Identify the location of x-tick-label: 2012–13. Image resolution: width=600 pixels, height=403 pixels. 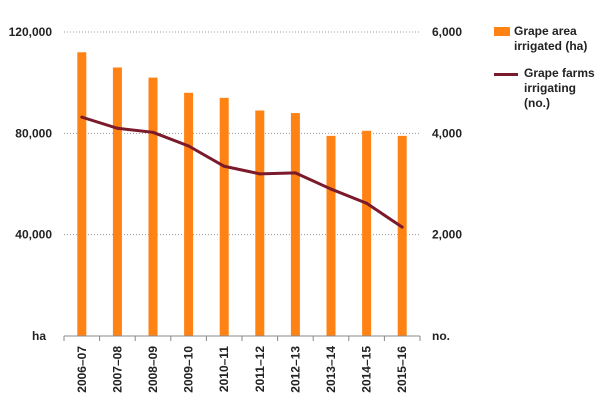
(295, 369).